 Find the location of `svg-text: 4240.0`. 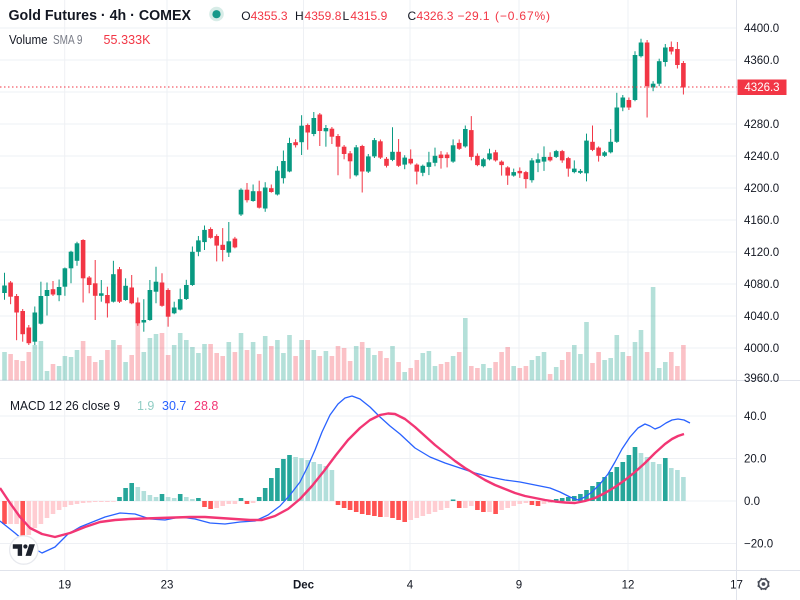

svg-text: 4240.0 is located at coordinates (761, 157).